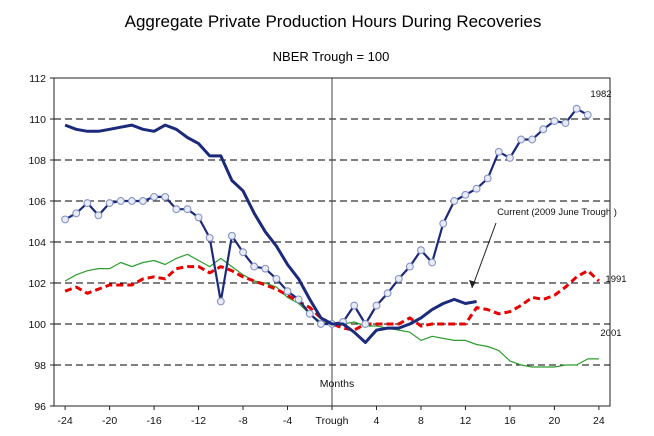 Image resolution: width=654 pixels, height=436 pixels. I want to click on series-label-1991: 1991, so click(615, 279).